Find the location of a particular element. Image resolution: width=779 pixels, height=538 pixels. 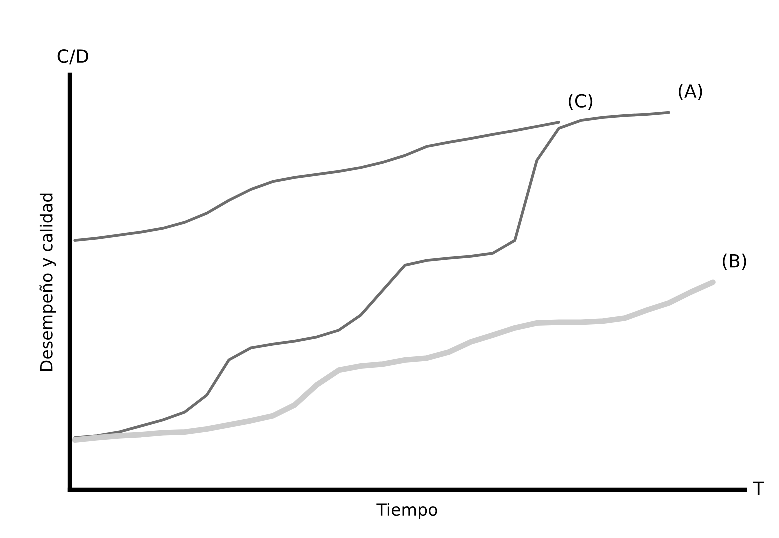

y-axis-title: Desempeño y calidad is located at coordinates (48, 283).